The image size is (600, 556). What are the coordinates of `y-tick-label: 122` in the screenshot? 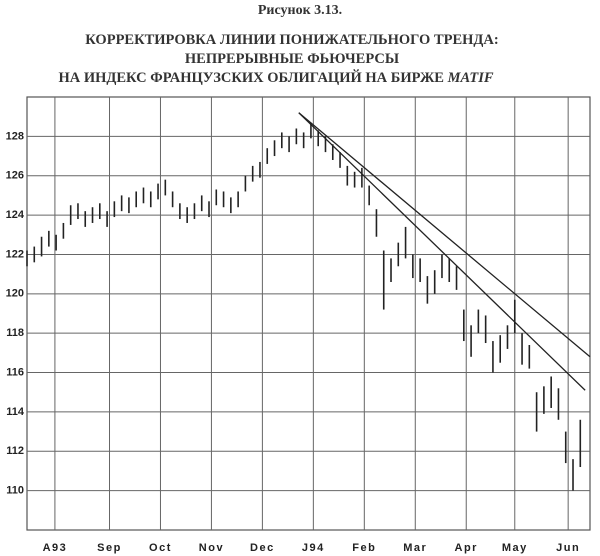 It's located at (15, 254).